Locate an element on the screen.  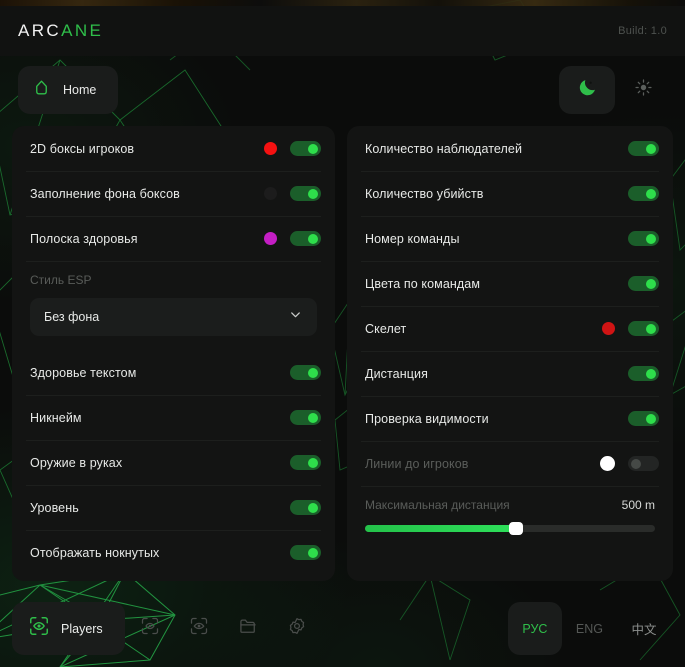
setting-label: Здоровье текстом is located at coordinates (83, 372).